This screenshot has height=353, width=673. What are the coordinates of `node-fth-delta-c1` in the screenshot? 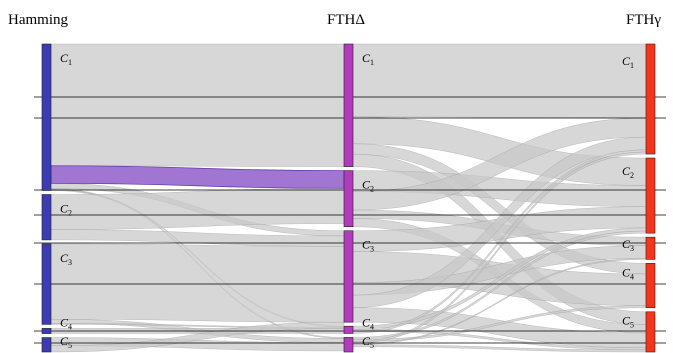 It's located at (348, 105).